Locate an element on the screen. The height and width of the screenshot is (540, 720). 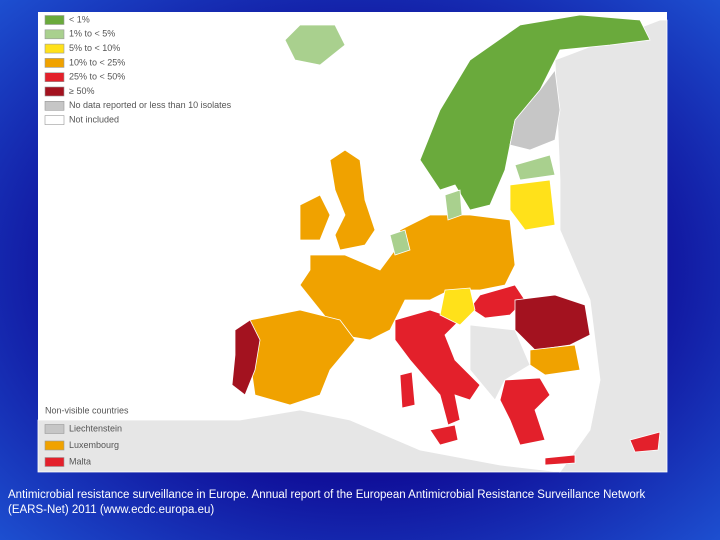
legend-label: 1% to < 5% is located at coordinates (92, 34).